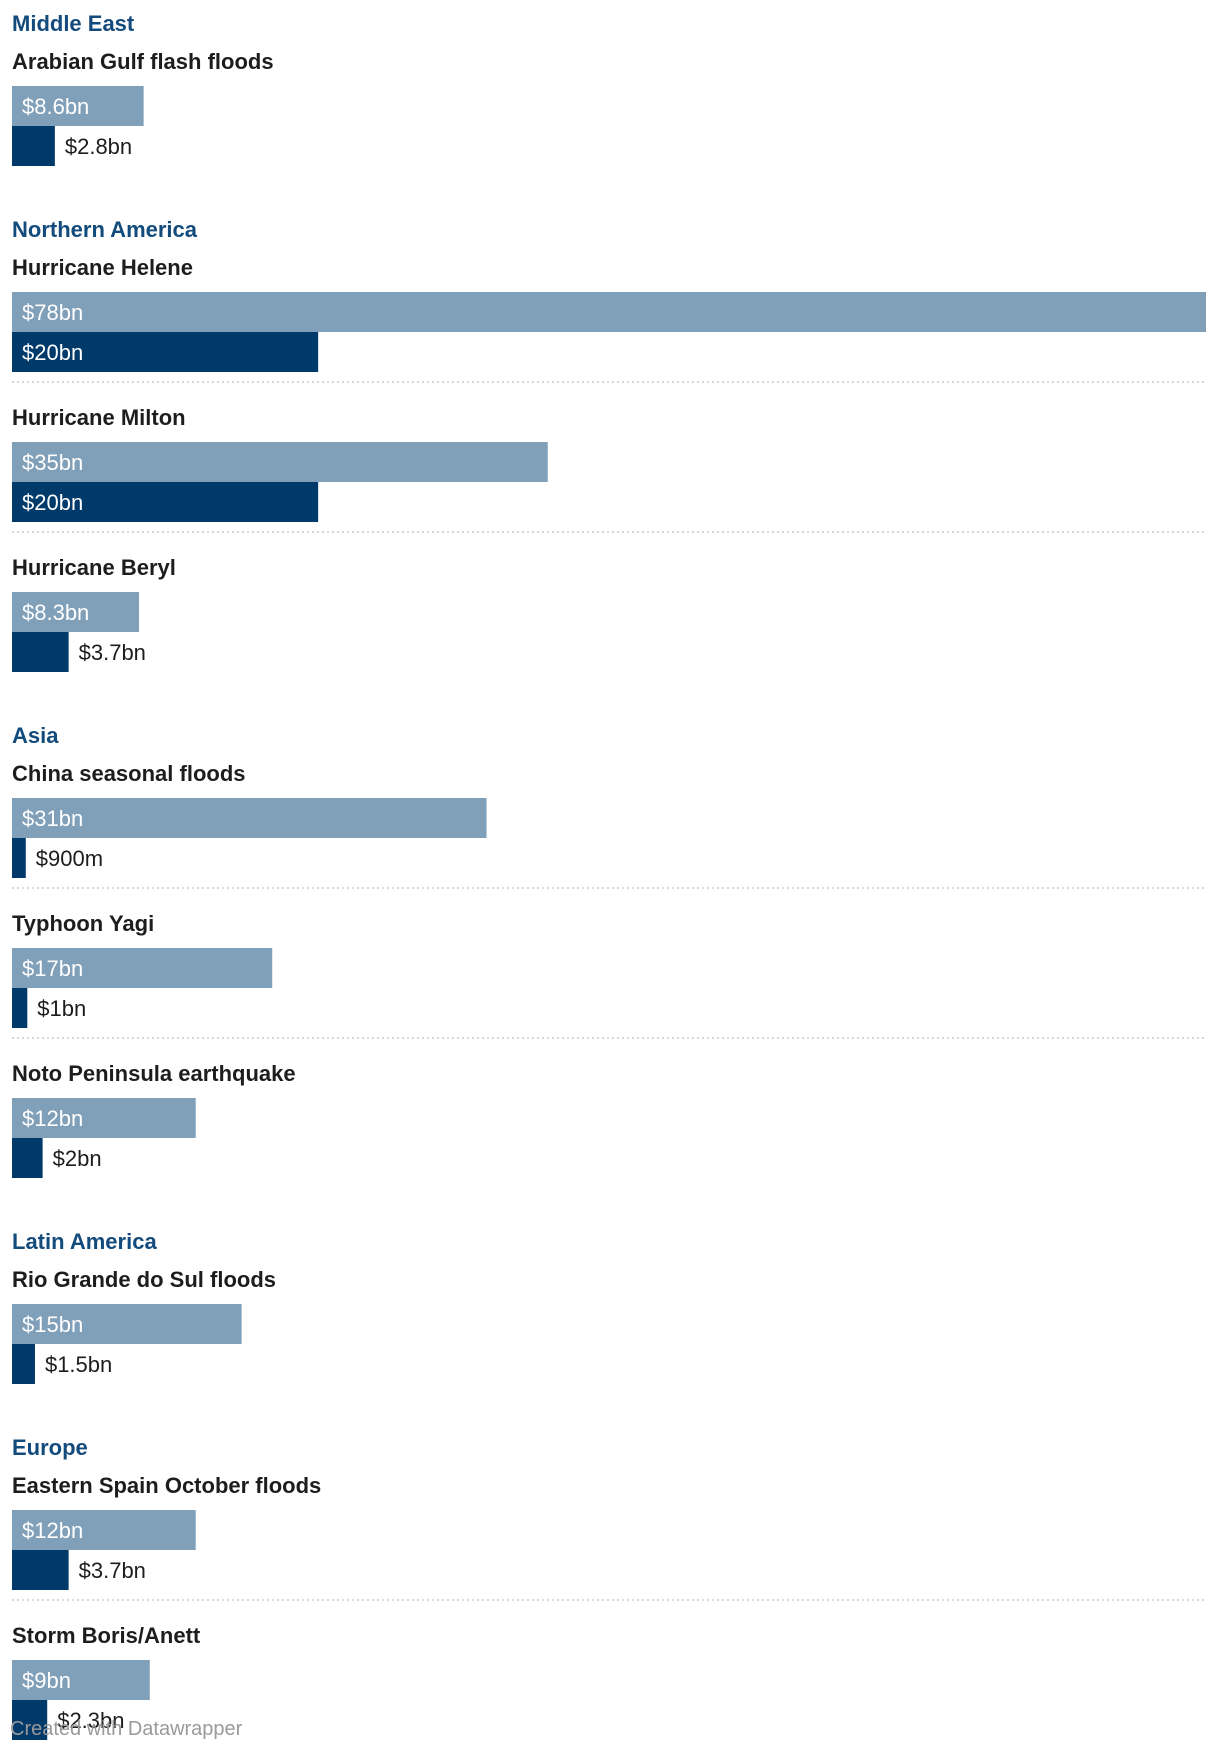  What do you see at coordinates (144, 1279) in the screenshot?
I see `event-title: Rio Grande do Sul floods` at bounding box center [144, 1279].